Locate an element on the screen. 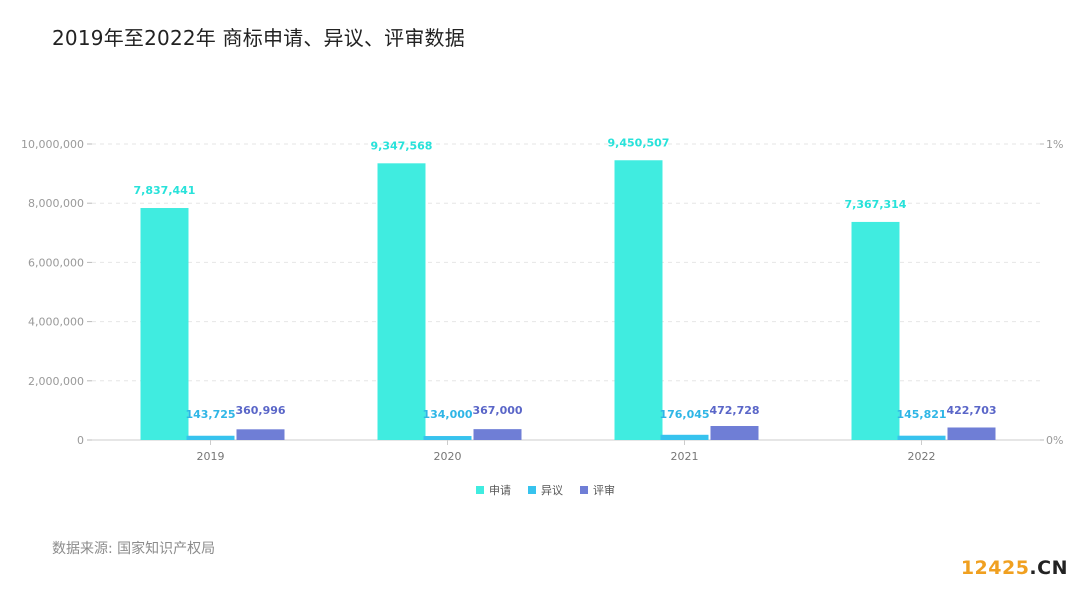 This screenshot has height=591, width=1080. data-label-application-2022: 7,367,314 is located at coordinates (876, 204).